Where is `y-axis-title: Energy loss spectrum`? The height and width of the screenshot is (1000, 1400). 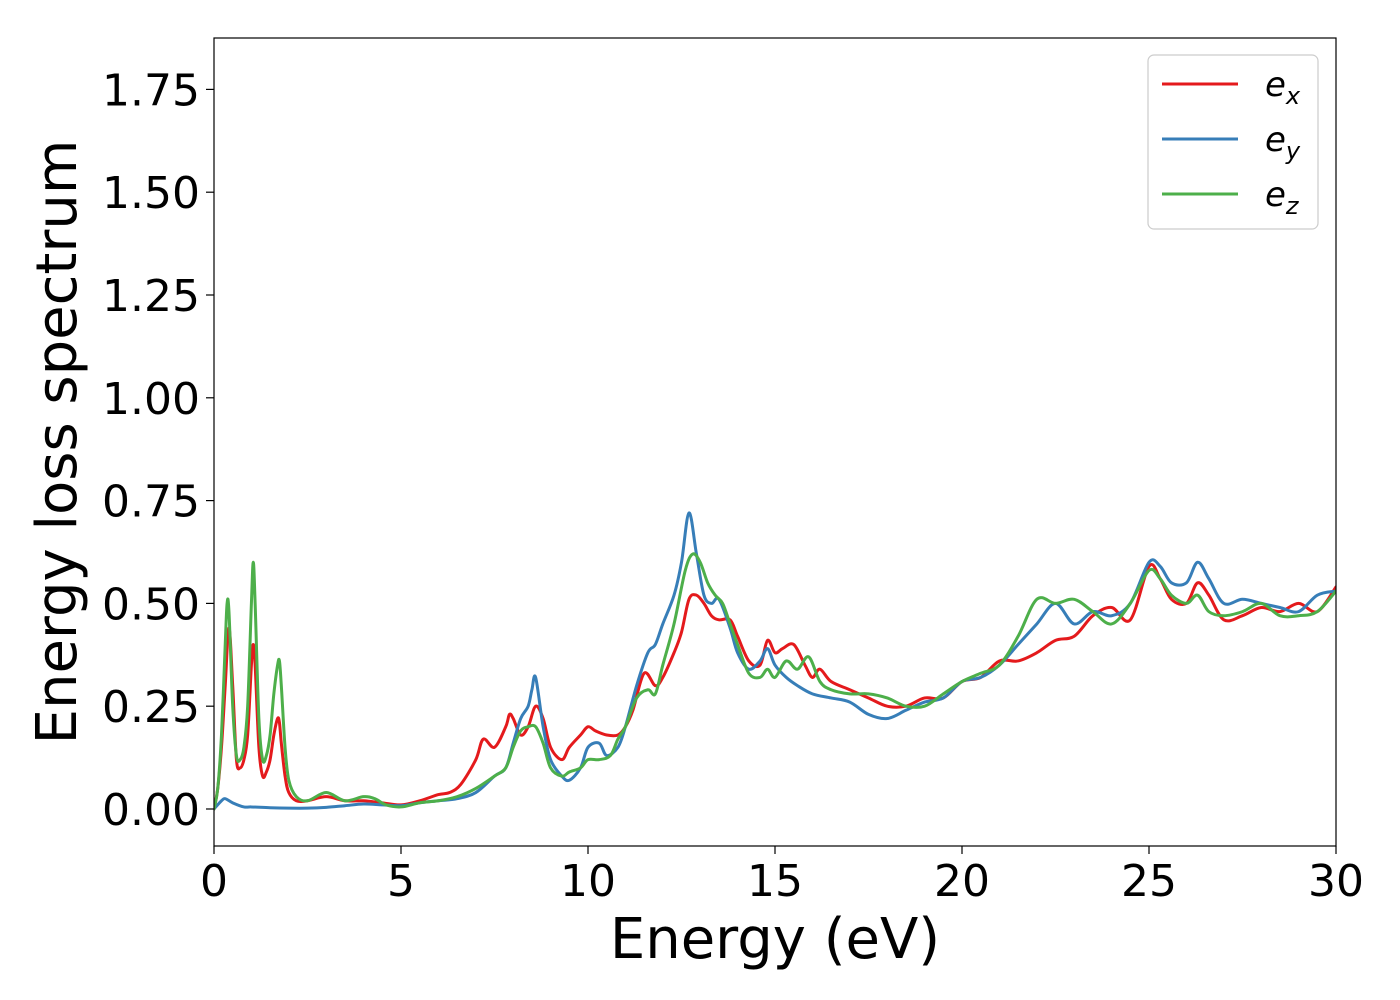
y-axis-title: Energy loss spectrum is located at coordinates (57, 442).